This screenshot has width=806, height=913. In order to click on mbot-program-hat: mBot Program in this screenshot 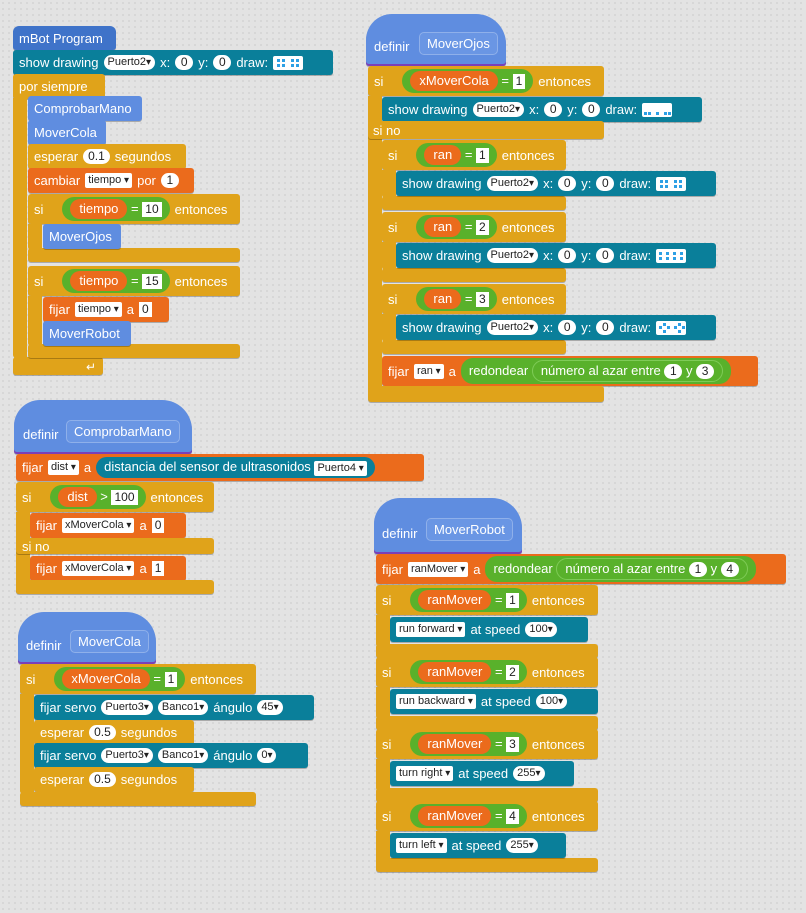, I will do `click(64, 38)`.